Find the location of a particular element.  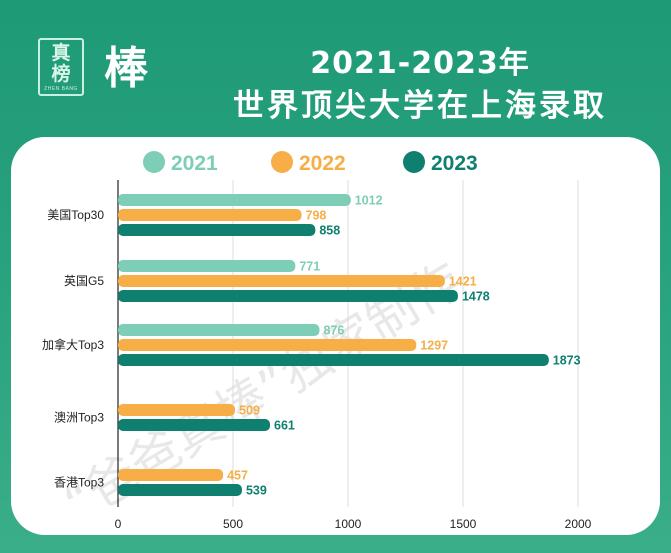

legend-label-2022: 2022 is located at coordinates (322, 163).